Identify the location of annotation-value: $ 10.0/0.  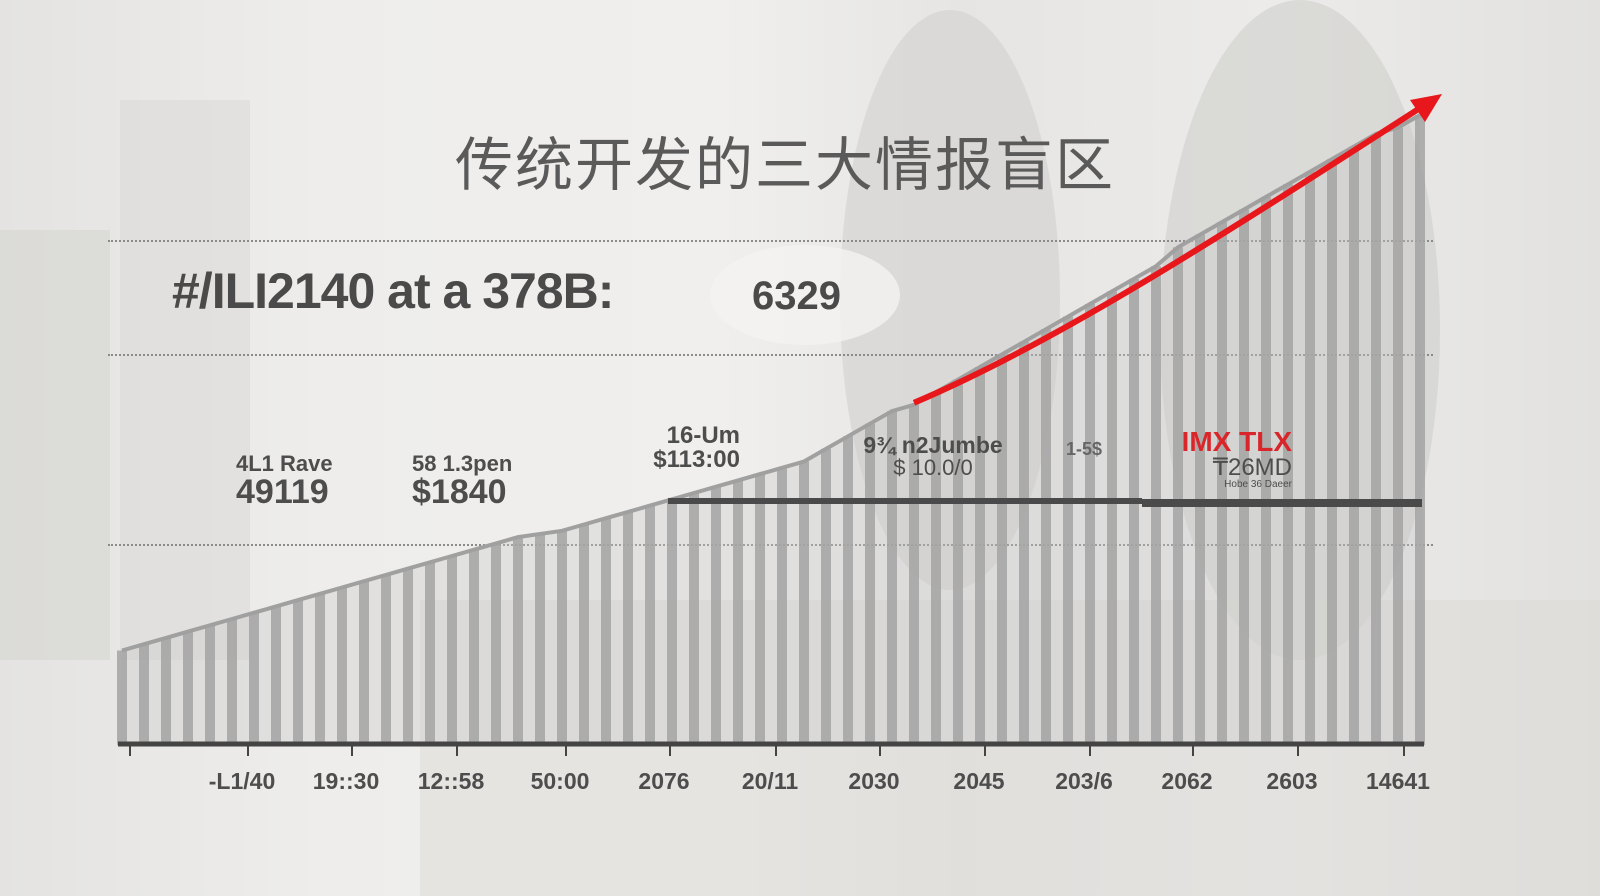
(933, 467).